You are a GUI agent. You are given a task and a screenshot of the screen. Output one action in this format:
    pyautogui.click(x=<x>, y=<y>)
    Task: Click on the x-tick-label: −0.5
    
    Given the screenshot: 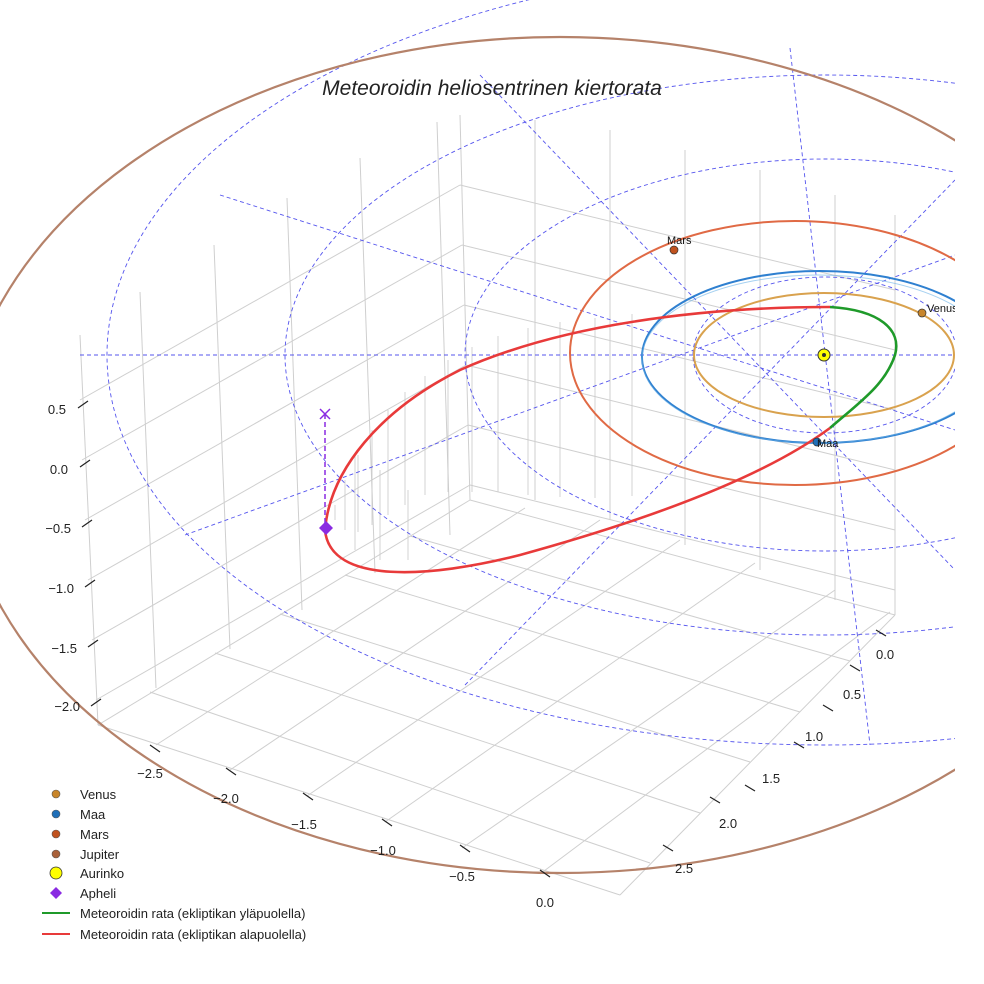 What is the action you would take?
    pyautogui.click(x=462, y=876)
    